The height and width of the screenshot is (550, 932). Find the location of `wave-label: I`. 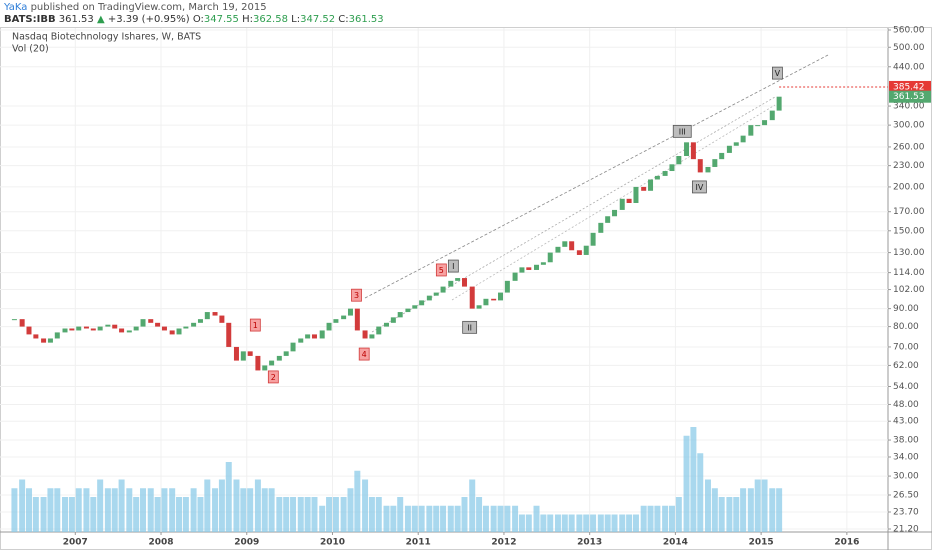

wave-label: I is located at coordinates (453, 266).